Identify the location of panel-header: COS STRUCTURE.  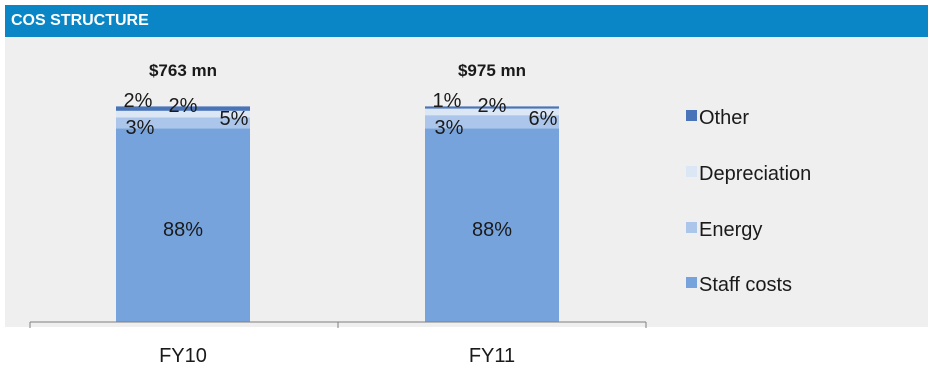
(466, 21).